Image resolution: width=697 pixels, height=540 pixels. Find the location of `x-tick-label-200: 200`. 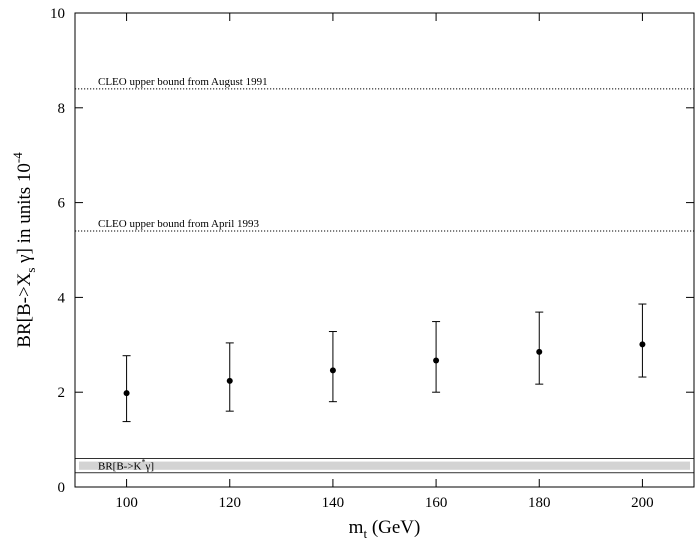

x-tick-label-200: 200 is located at coordinates (642, 503).